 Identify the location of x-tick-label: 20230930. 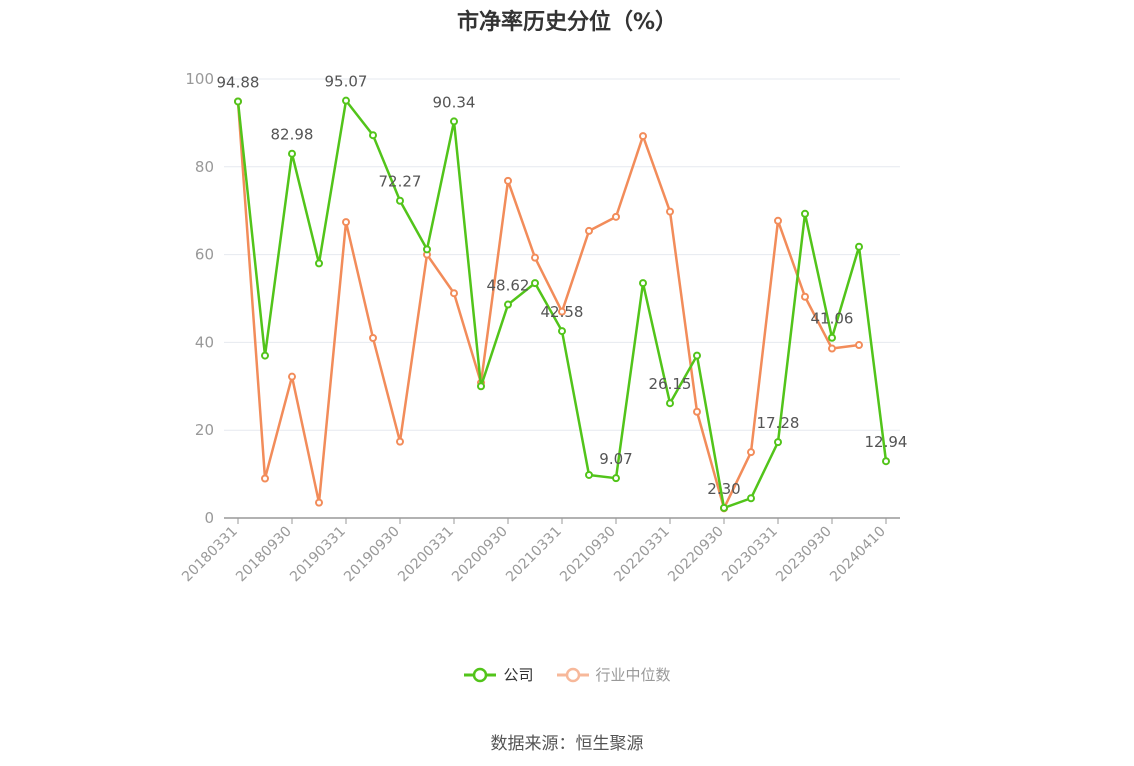
(804, 555).